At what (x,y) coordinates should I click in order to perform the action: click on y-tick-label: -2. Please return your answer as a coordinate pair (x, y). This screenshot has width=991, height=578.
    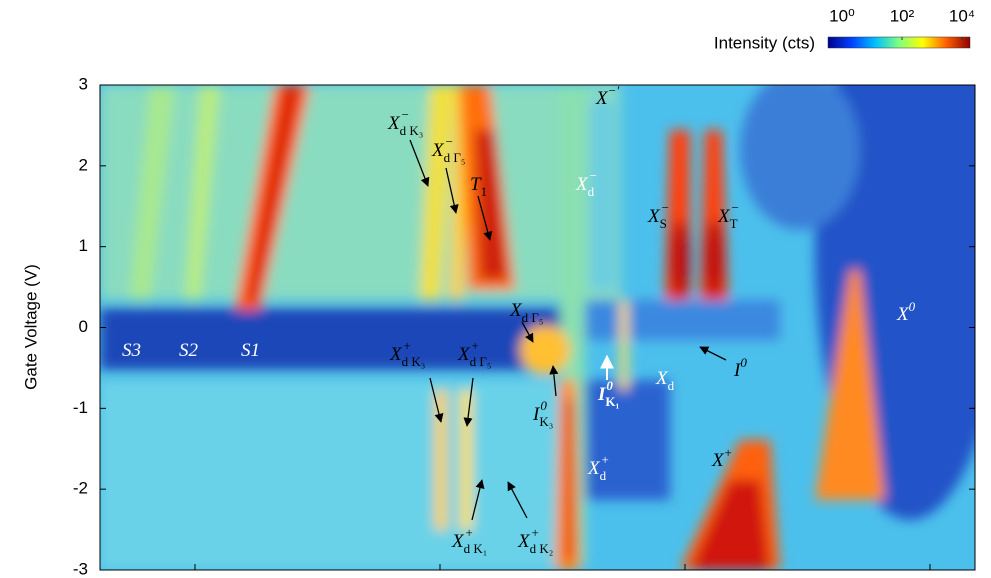
    Looking at the image, I should click on (80, 488).